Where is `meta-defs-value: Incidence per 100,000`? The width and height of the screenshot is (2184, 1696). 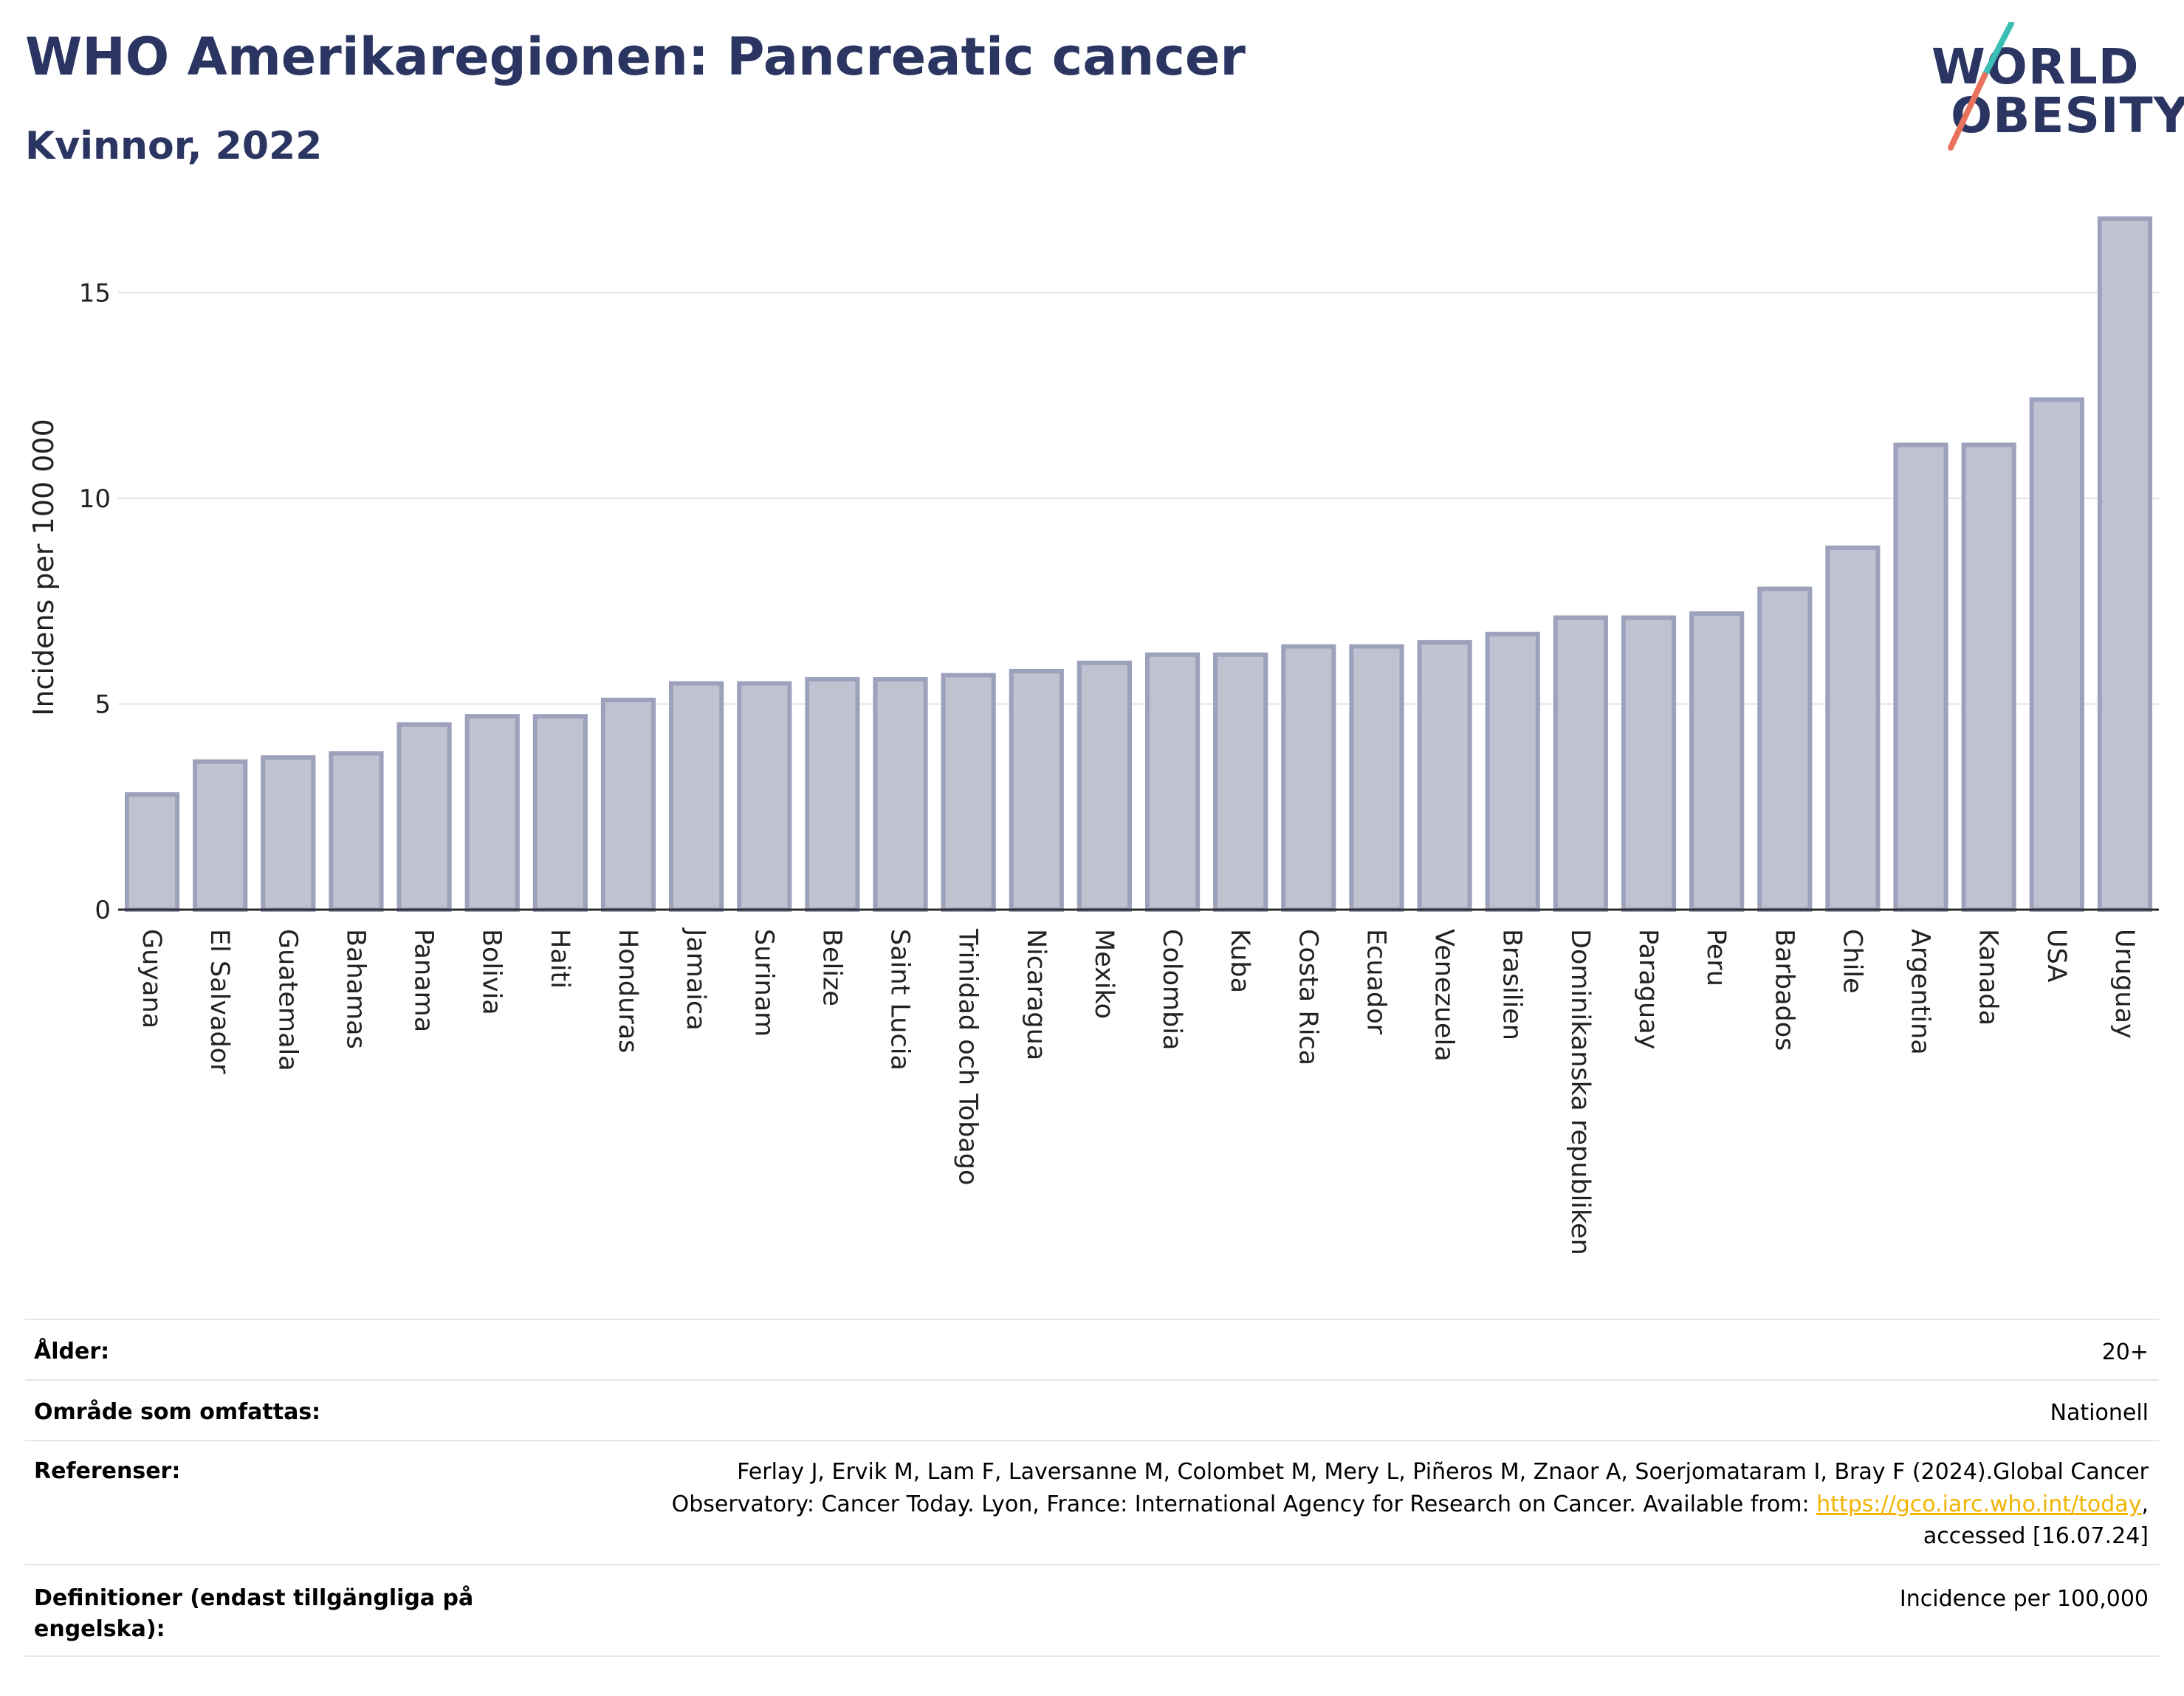
meta-defs-value: Incidence per 100,000 is located at coordinates (2024, 1599).